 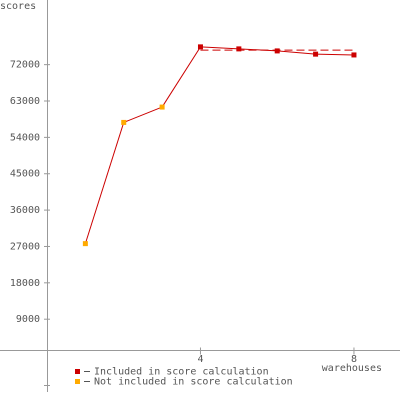 What do you see at coordinates (25, 210) in the screenshot?
I see `y-tick-label: 36000` at bounding box center [25, 210].